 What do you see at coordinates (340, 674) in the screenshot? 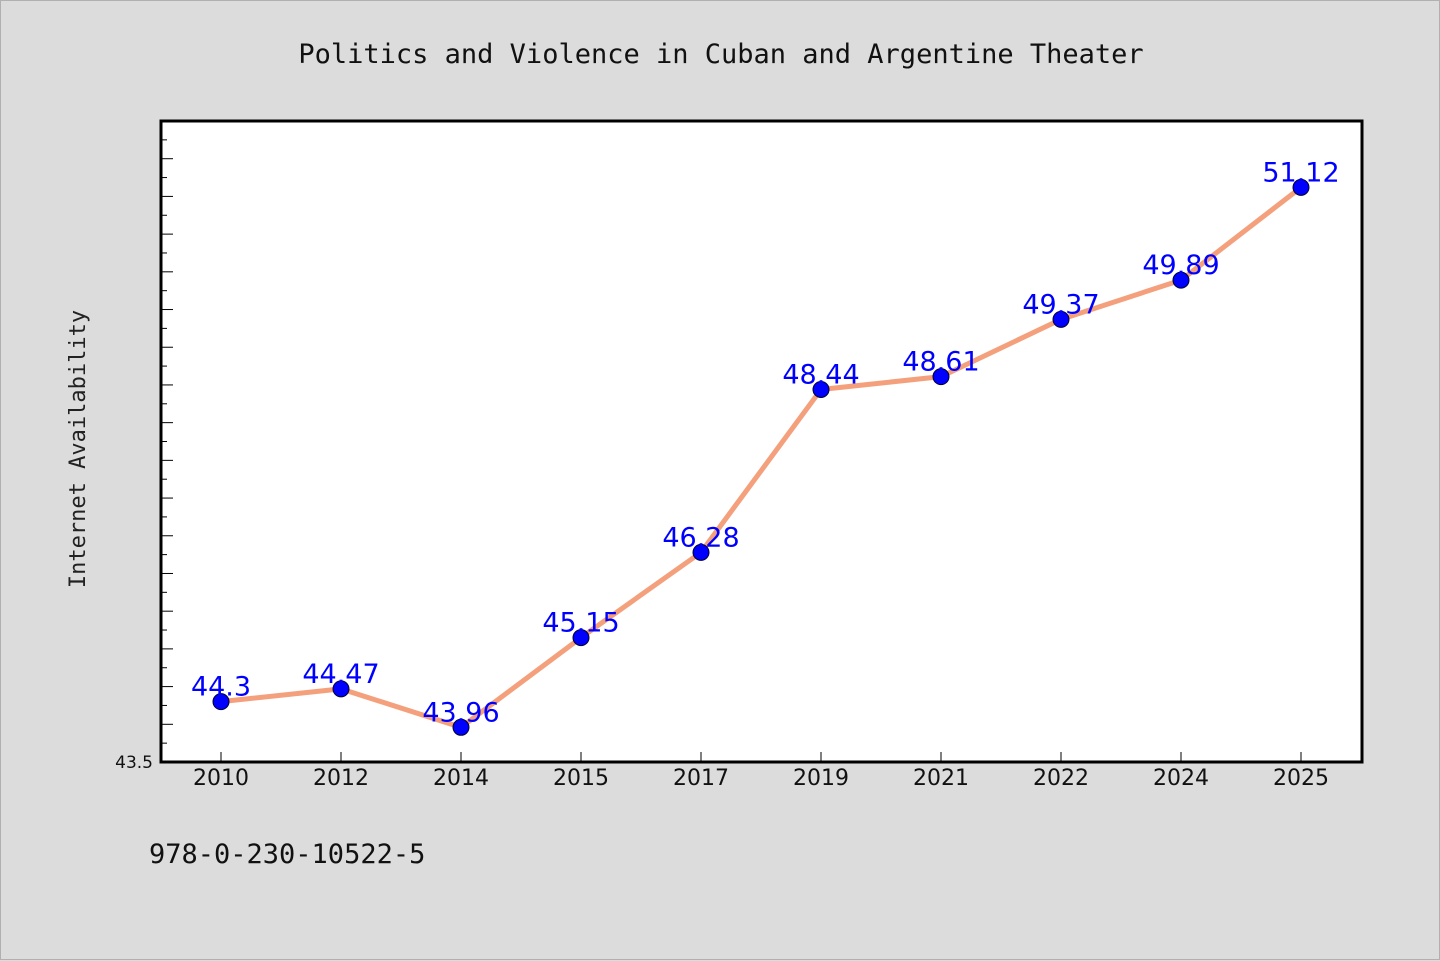
I see `data-label: 44.47` at bounding box center [340, 674].